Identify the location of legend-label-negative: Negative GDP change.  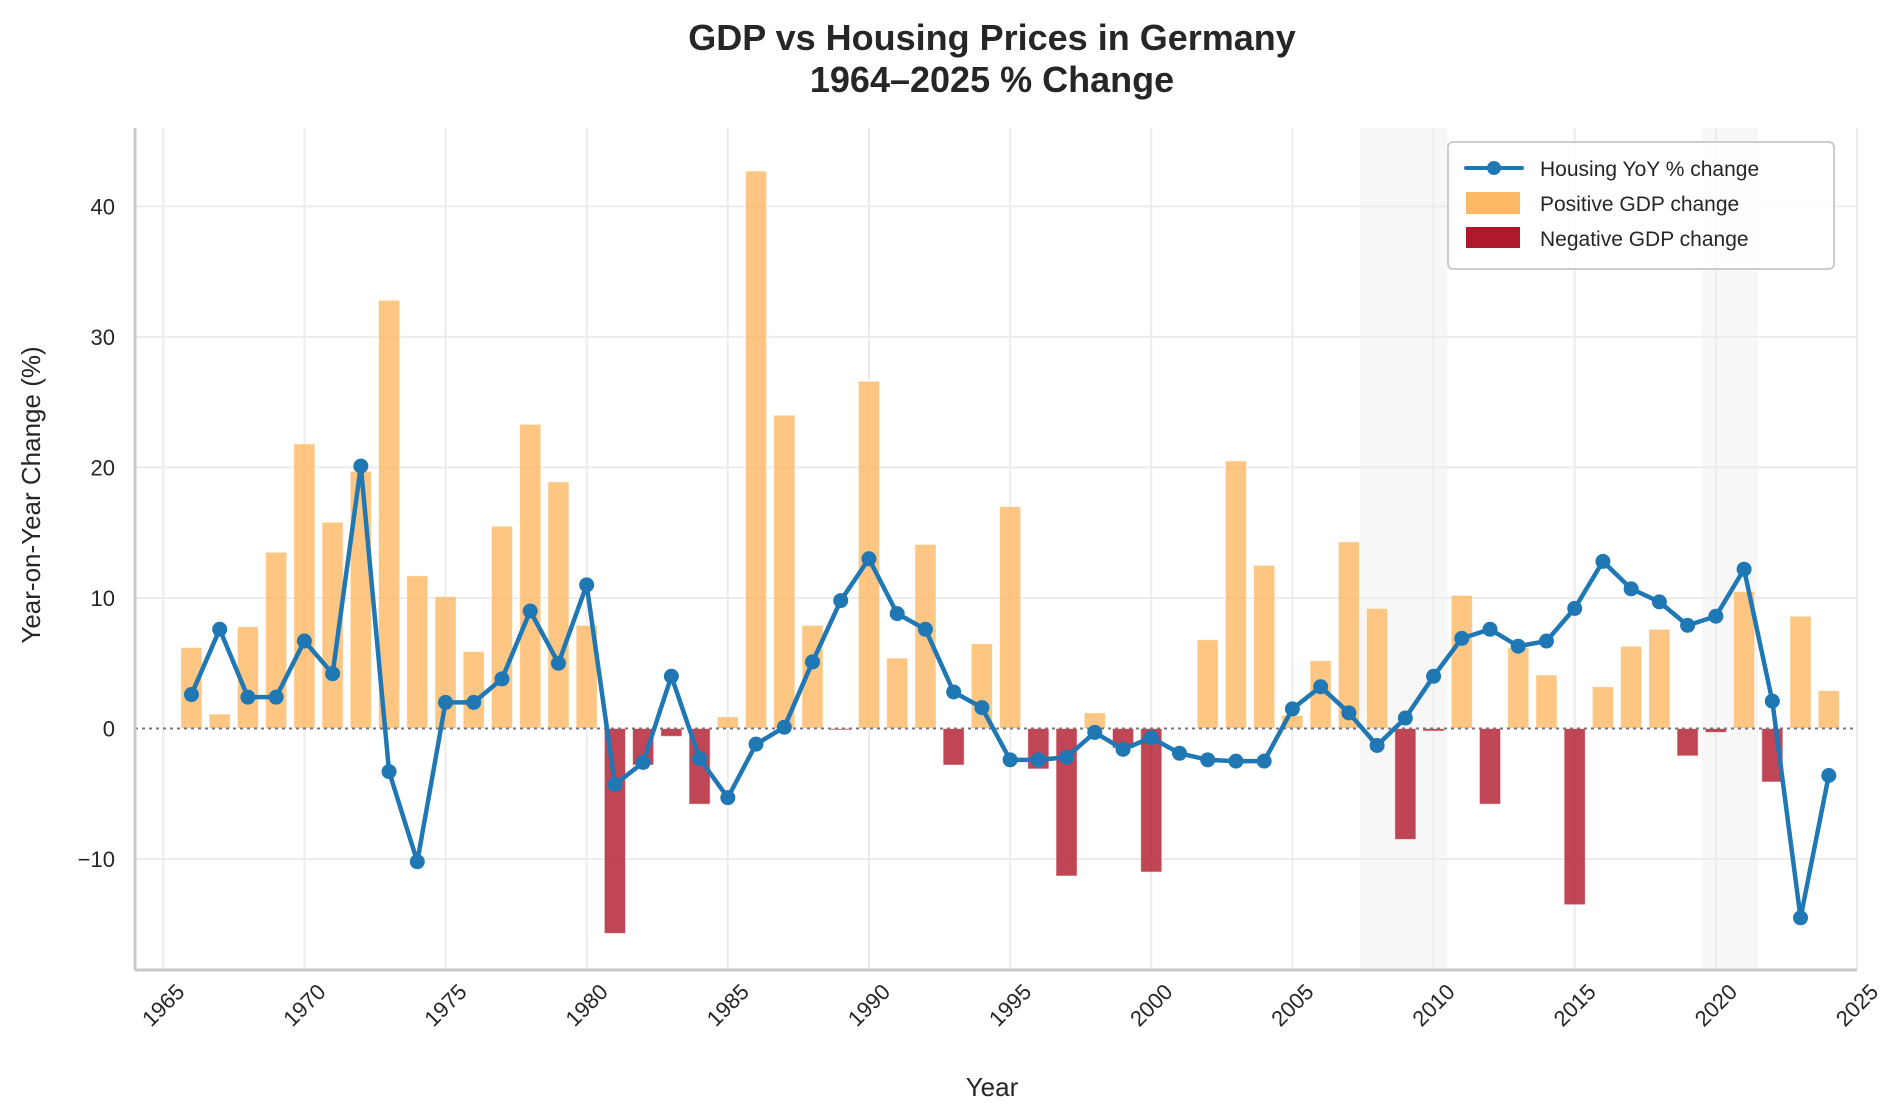
(1644, 239).